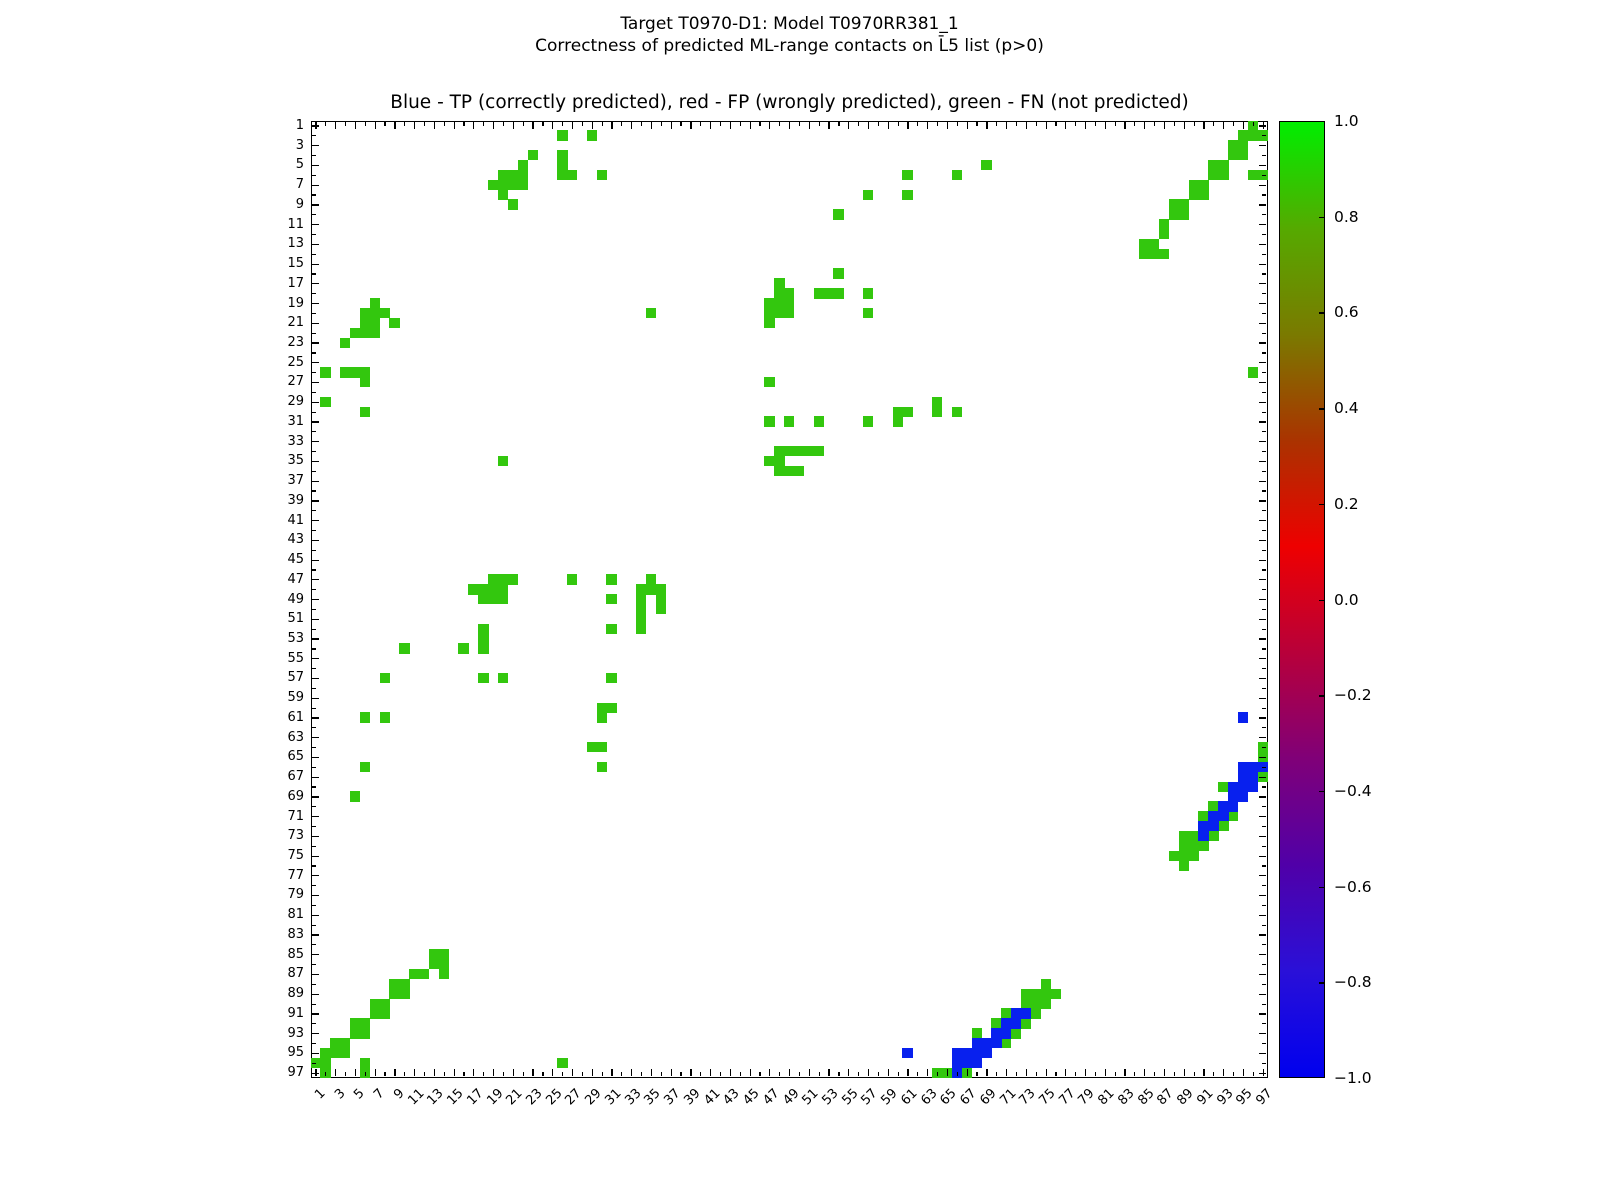 This screenshot has width=1600, height=1200. What do you see at coordinates (1353, 982) in the screenshot?
I see `colorbar-tick-label: −0.8` at bounding box center [1353, 982].